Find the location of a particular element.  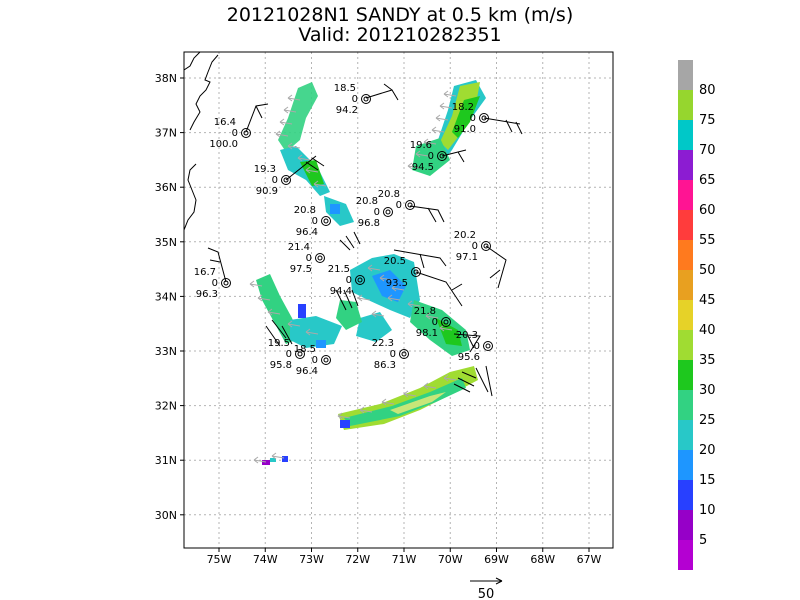

station-top-value: 21.4 is located at coordinates (299, 247).